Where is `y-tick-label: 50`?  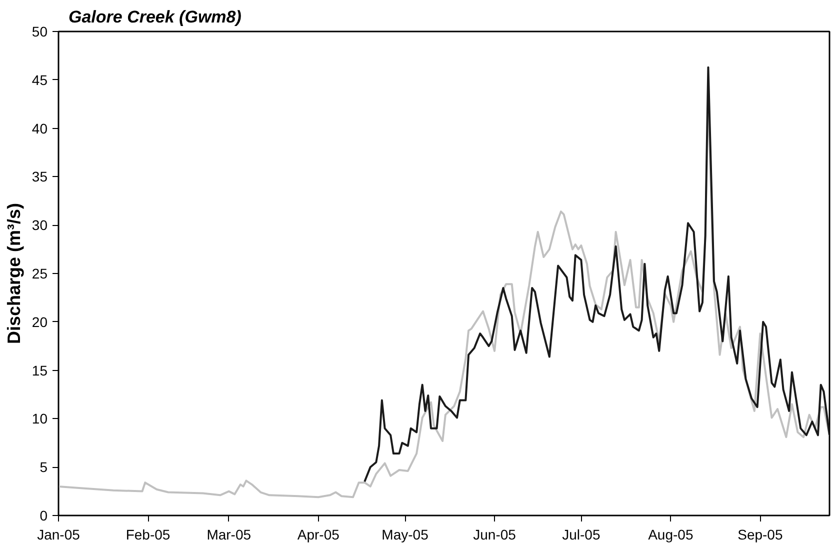
y-tick-label: 50 is located at coordinates (40, 32).